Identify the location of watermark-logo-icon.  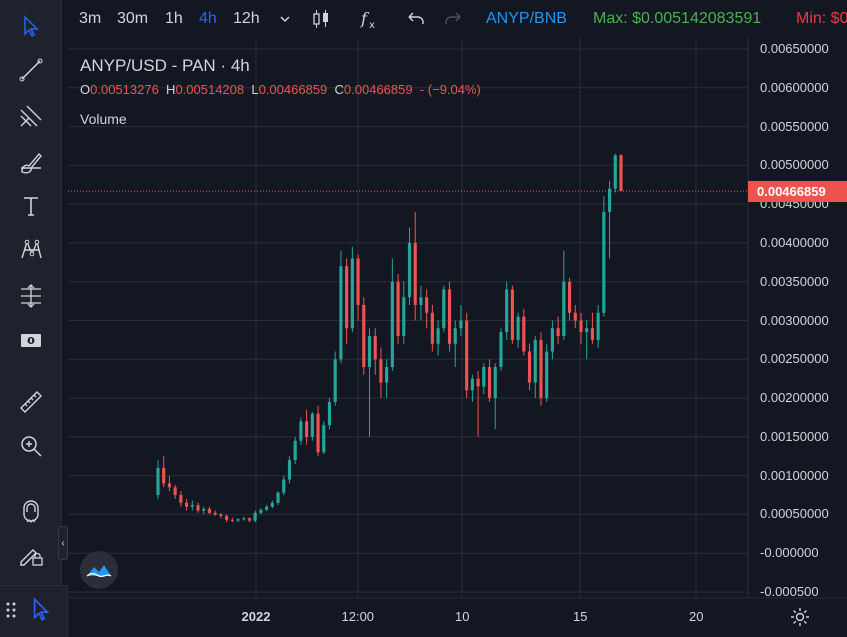
(99, 571).